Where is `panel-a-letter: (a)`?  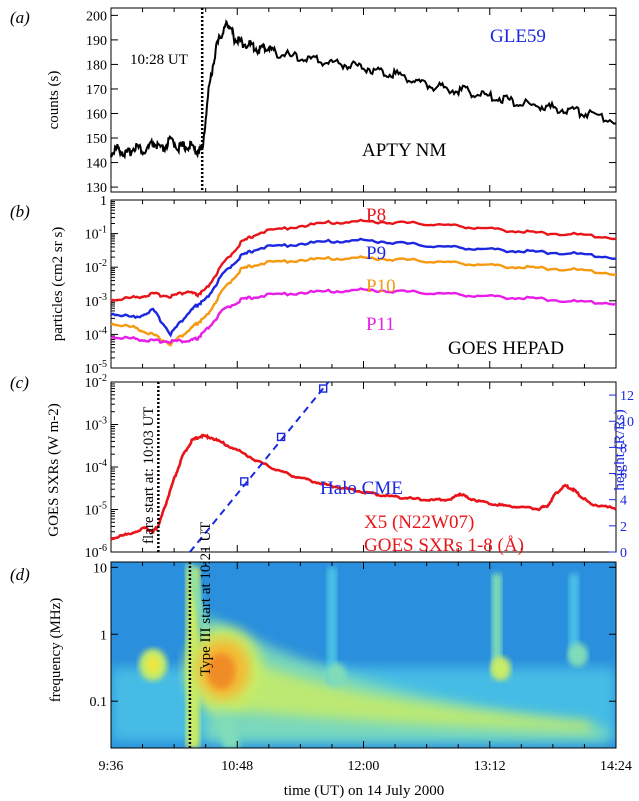
panel-a-letter: (a) is located at coordinates (20, 17).